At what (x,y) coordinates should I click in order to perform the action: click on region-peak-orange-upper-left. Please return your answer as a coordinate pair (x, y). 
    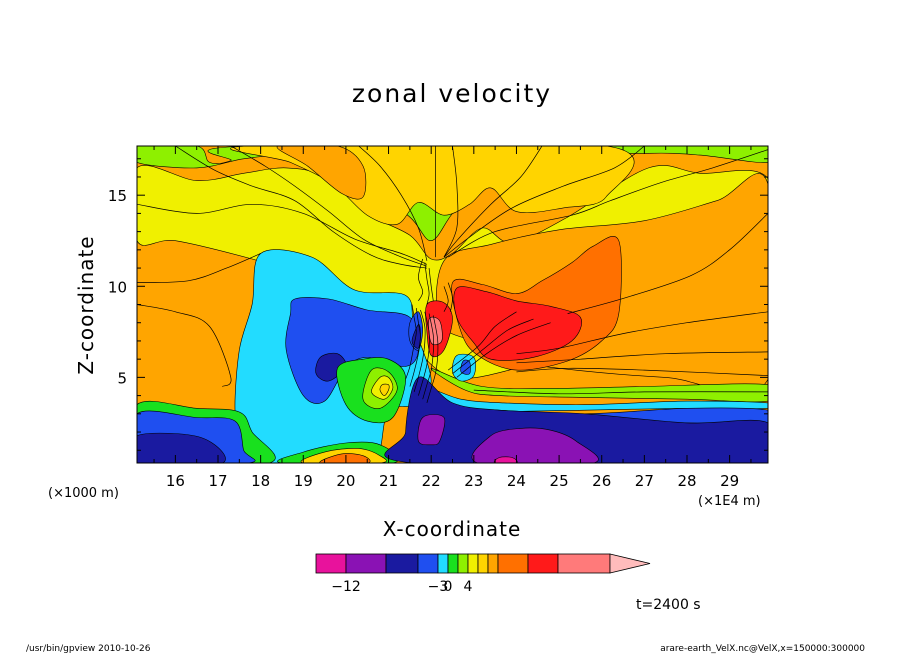
    Looking at the image, I should click on (321, 173).